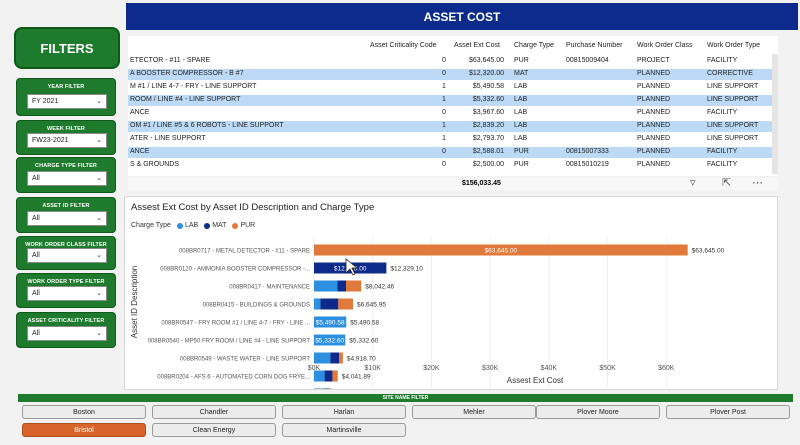 This screenshot has width=800, height=445. Describe the element at coordinates (134, 302) in the screenshot. I see `y-axis-label: Asset ID Description` at that location.